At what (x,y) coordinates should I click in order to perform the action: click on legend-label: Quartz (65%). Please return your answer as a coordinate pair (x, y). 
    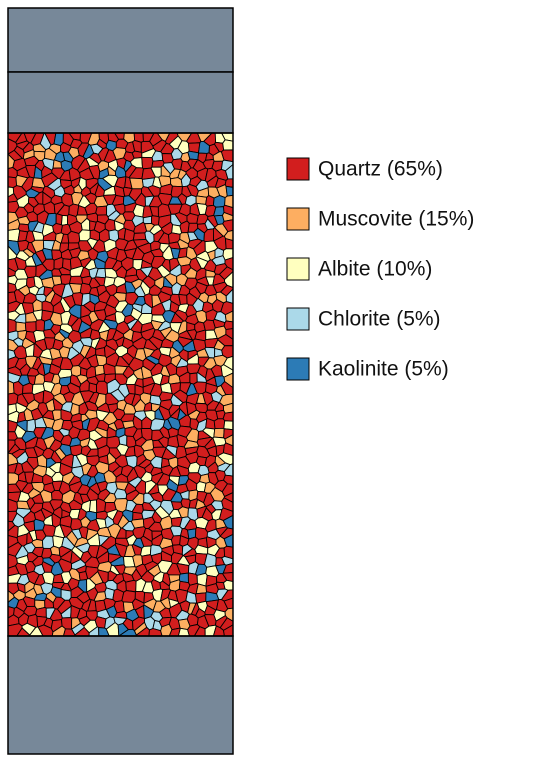
    Looking at the image, I should click on (380, 169).